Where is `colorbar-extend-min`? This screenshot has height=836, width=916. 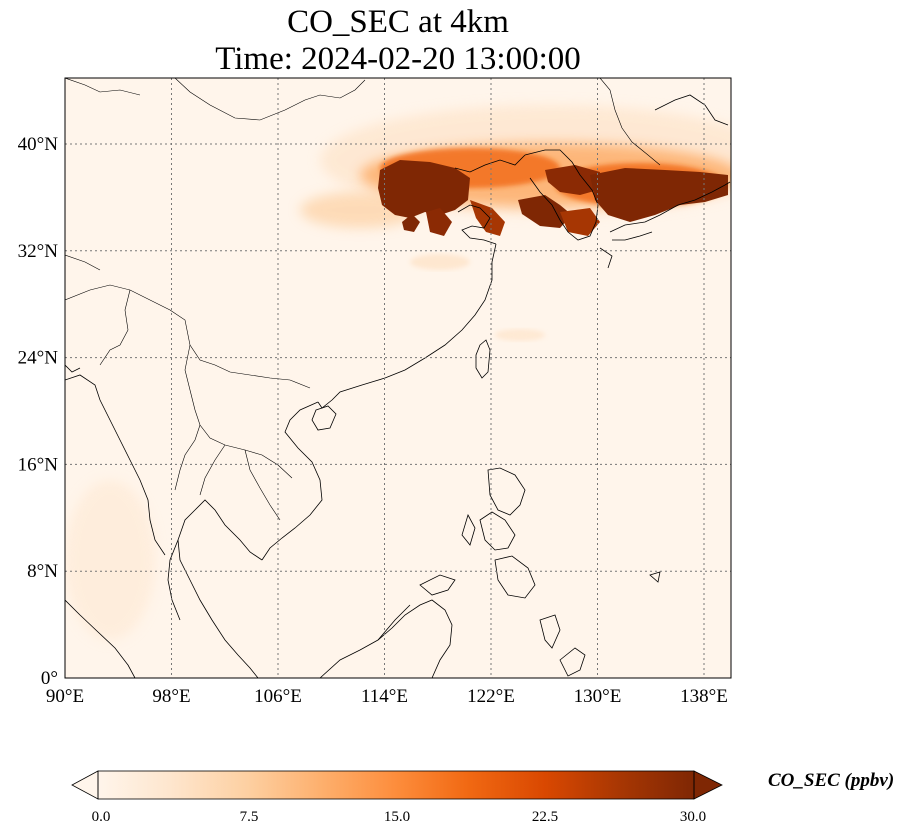
colorbar-extend-min is located at coordinates (85, 785).